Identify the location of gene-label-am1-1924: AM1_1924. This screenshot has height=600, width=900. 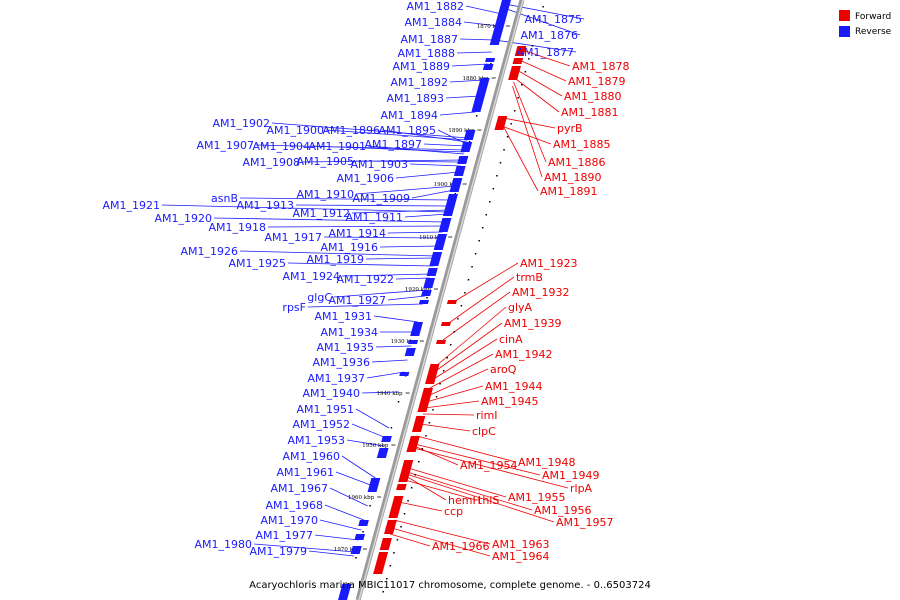
(311, 276).